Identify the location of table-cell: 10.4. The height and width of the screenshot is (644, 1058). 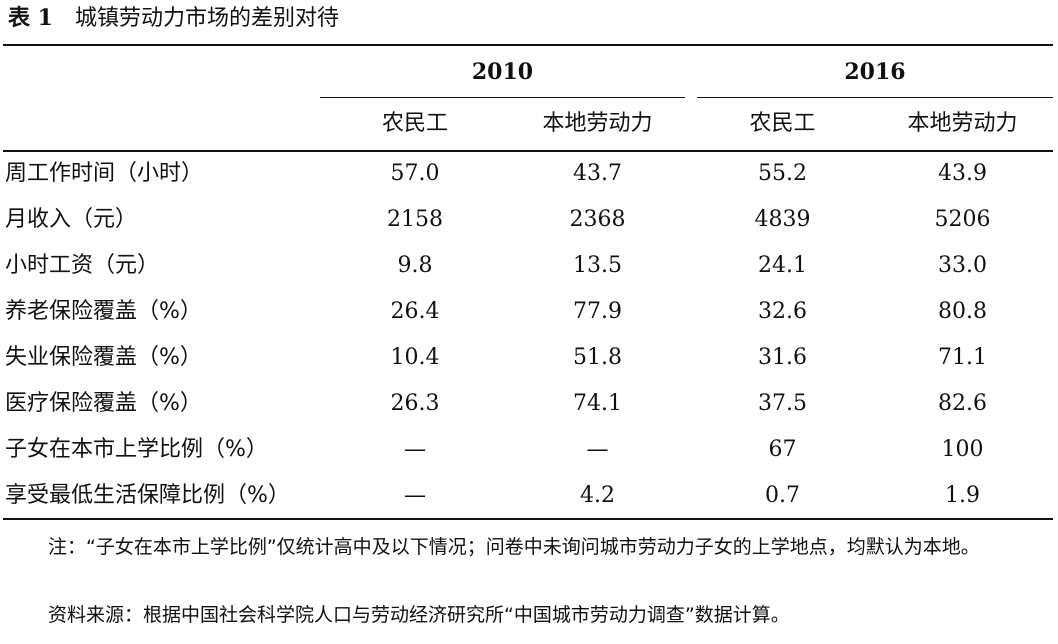
(415, 357).